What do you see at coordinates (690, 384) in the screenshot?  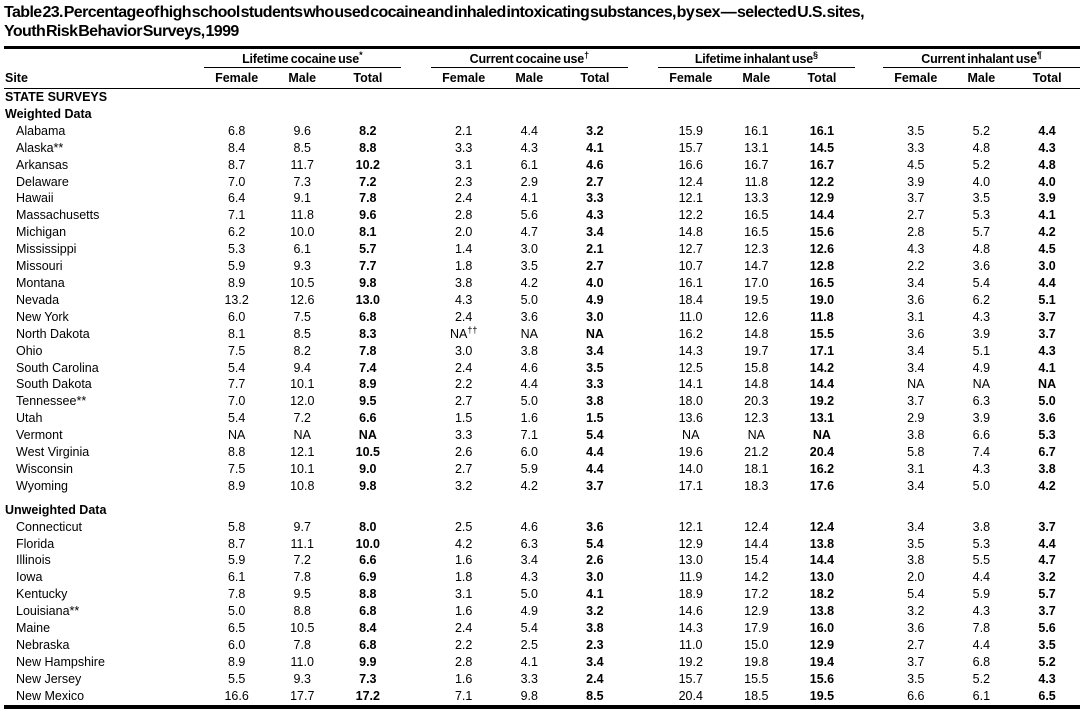 I see `value-cell: 14.1` at bounding box center [690, 384].